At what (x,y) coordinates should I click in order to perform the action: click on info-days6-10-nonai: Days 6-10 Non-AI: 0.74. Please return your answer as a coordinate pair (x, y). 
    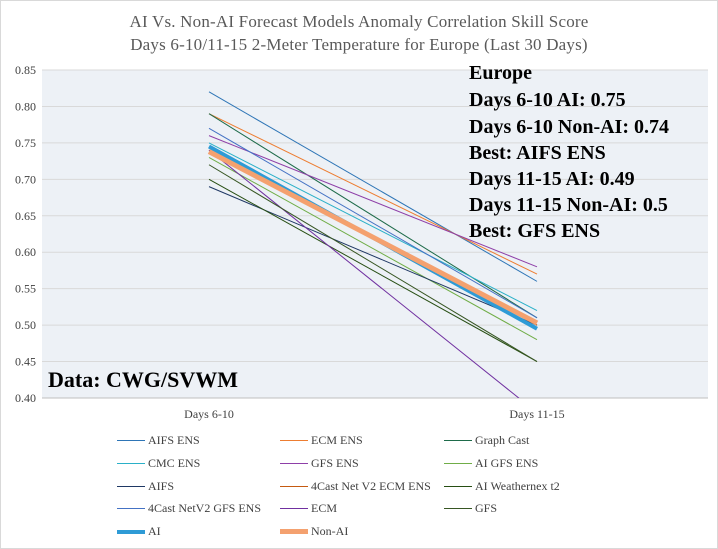
    Looking at the image, I should click on (569, 127).